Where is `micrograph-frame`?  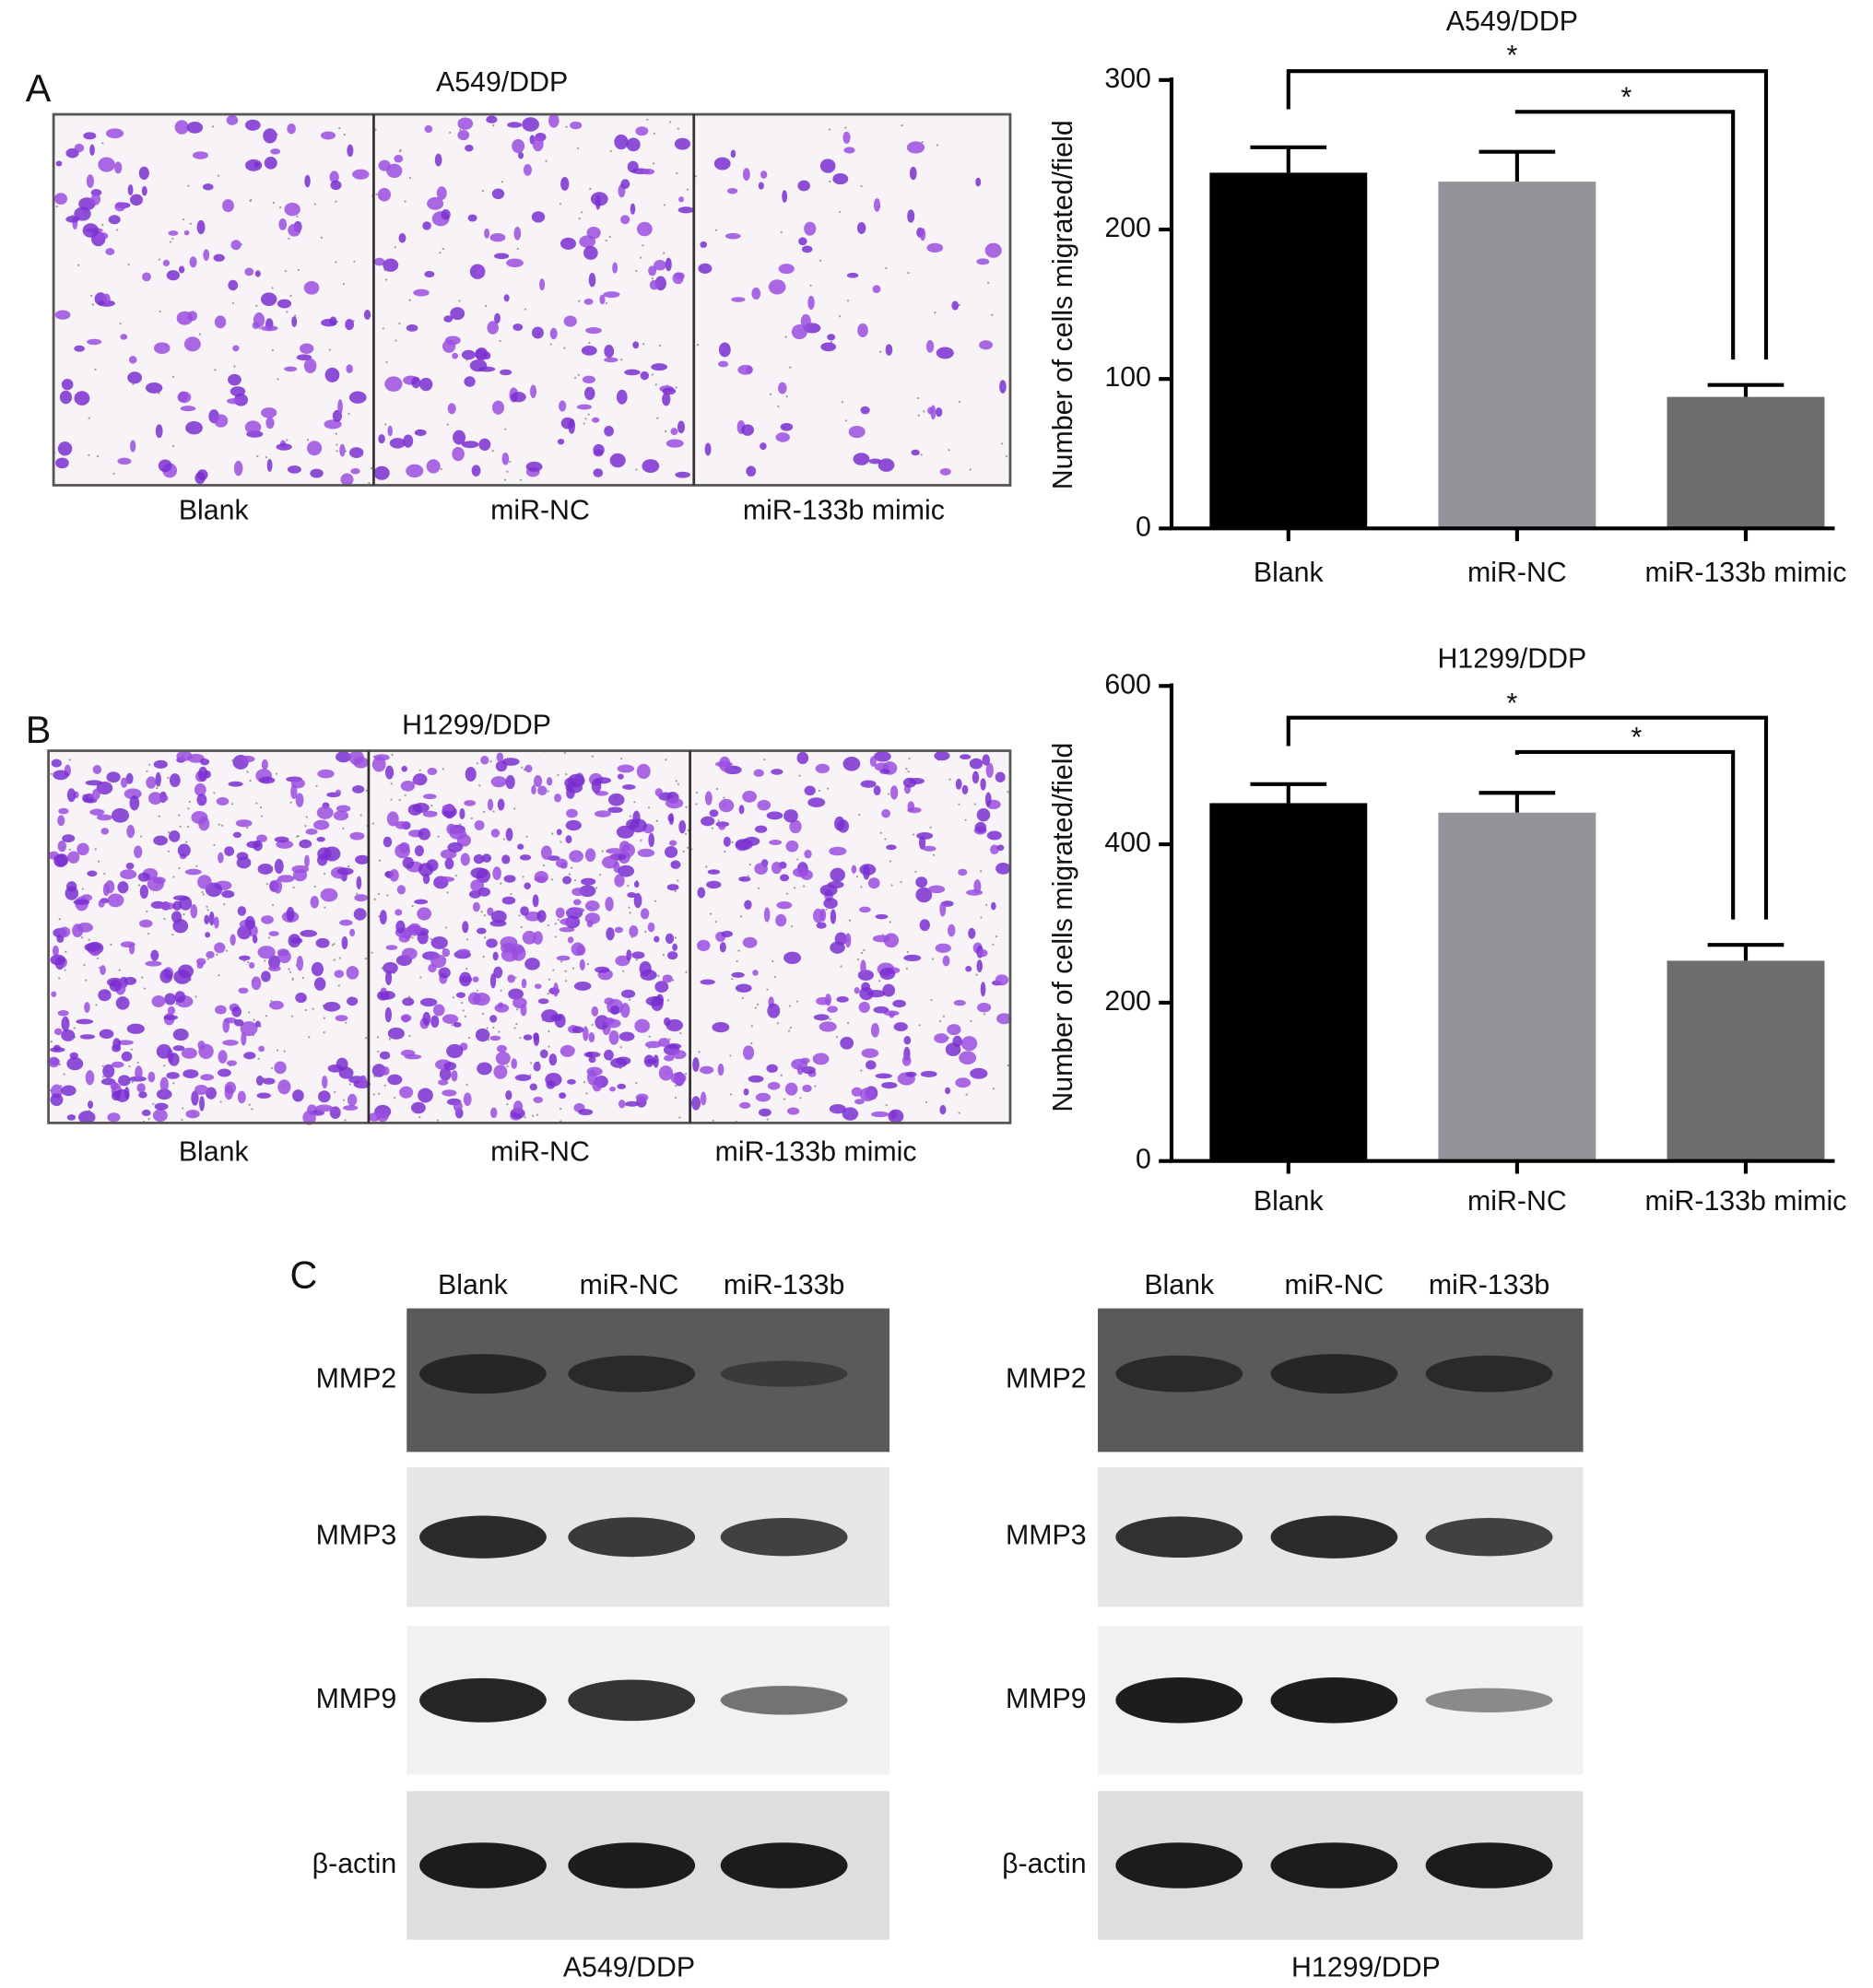 micrograph-frame is located at coordinates (529, 937).